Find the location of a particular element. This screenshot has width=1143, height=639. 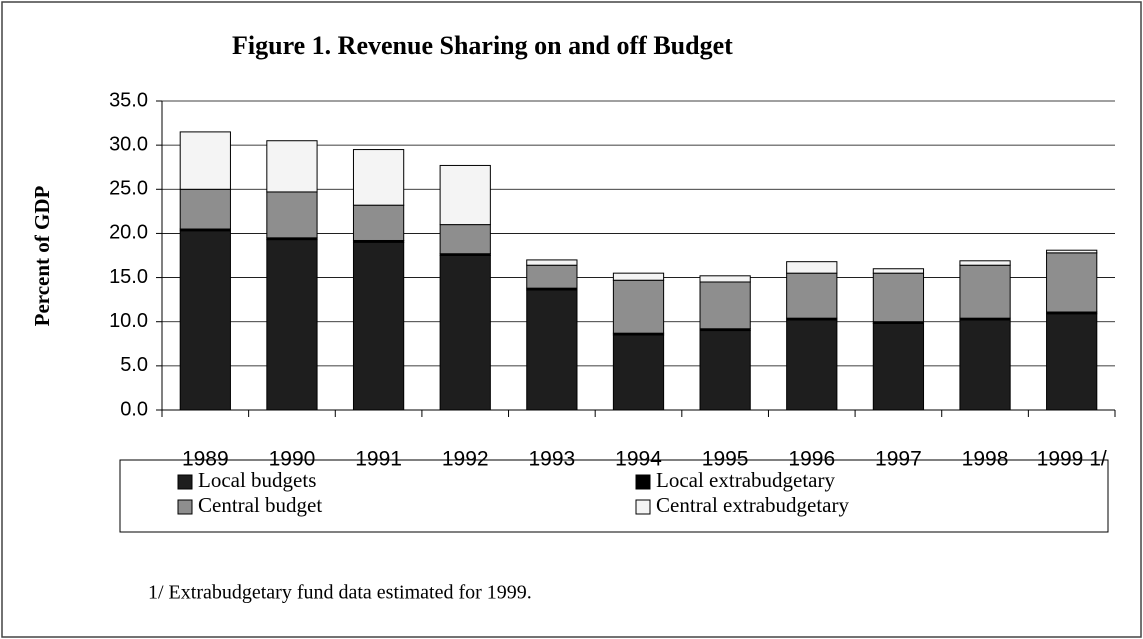

legend-label: Local budgets is located at coordinates (257, 480).